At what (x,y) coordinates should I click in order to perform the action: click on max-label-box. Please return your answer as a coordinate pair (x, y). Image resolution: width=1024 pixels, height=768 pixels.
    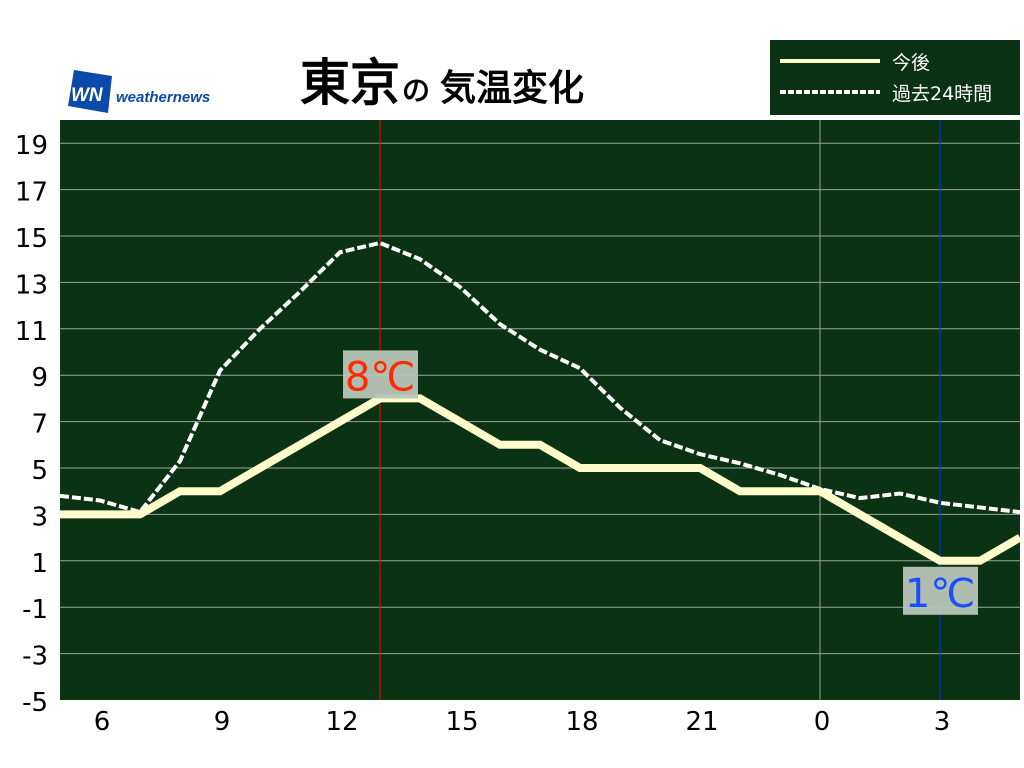
    Looking at the image, I should click on (380, 374).